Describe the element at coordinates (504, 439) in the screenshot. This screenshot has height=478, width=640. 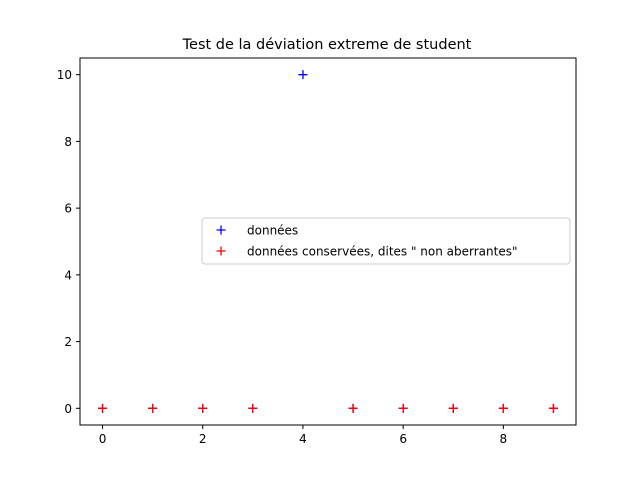
I see `x-tick-label: 8` at that location.